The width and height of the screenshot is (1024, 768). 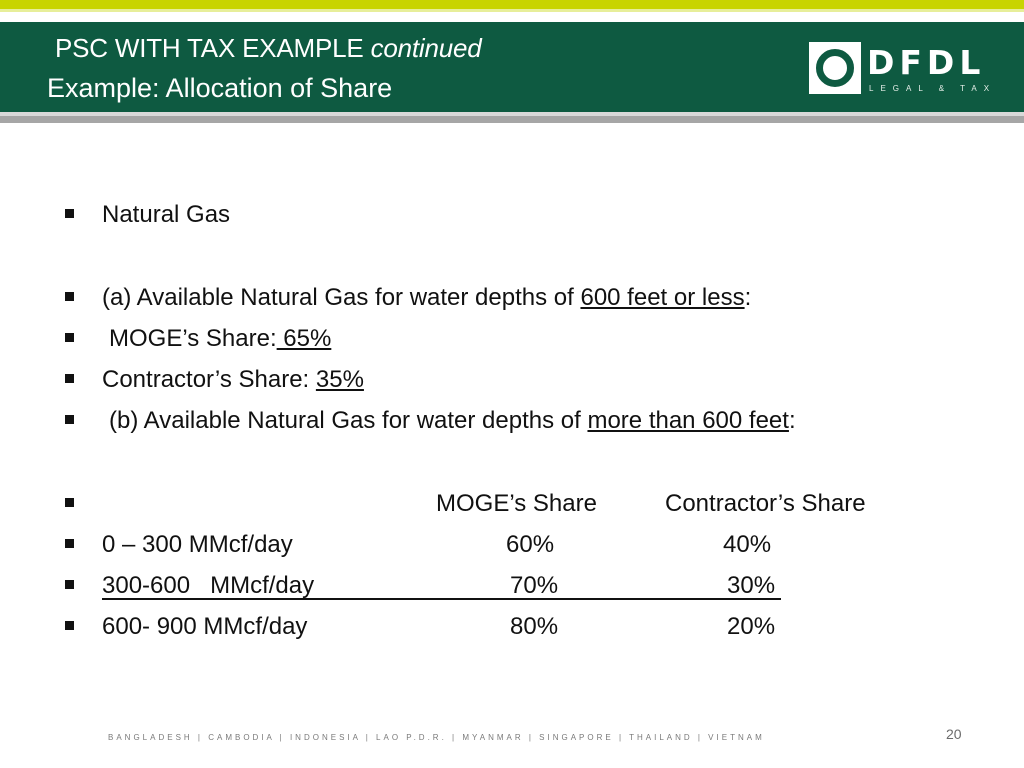 I want to click on table-row: 600- 900 MMcf/day 80% 20%, so click(x=512, y=627).